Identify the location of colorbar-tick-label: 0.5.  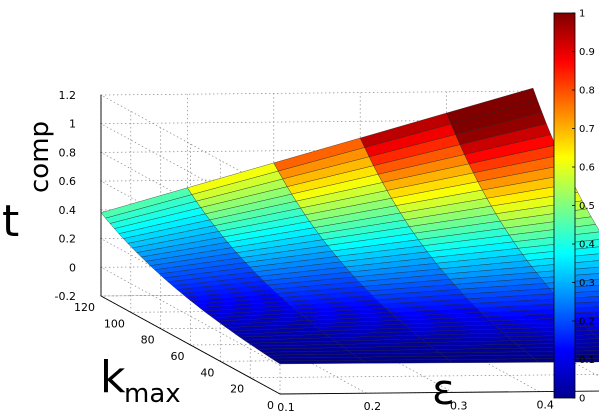
(587, 206).